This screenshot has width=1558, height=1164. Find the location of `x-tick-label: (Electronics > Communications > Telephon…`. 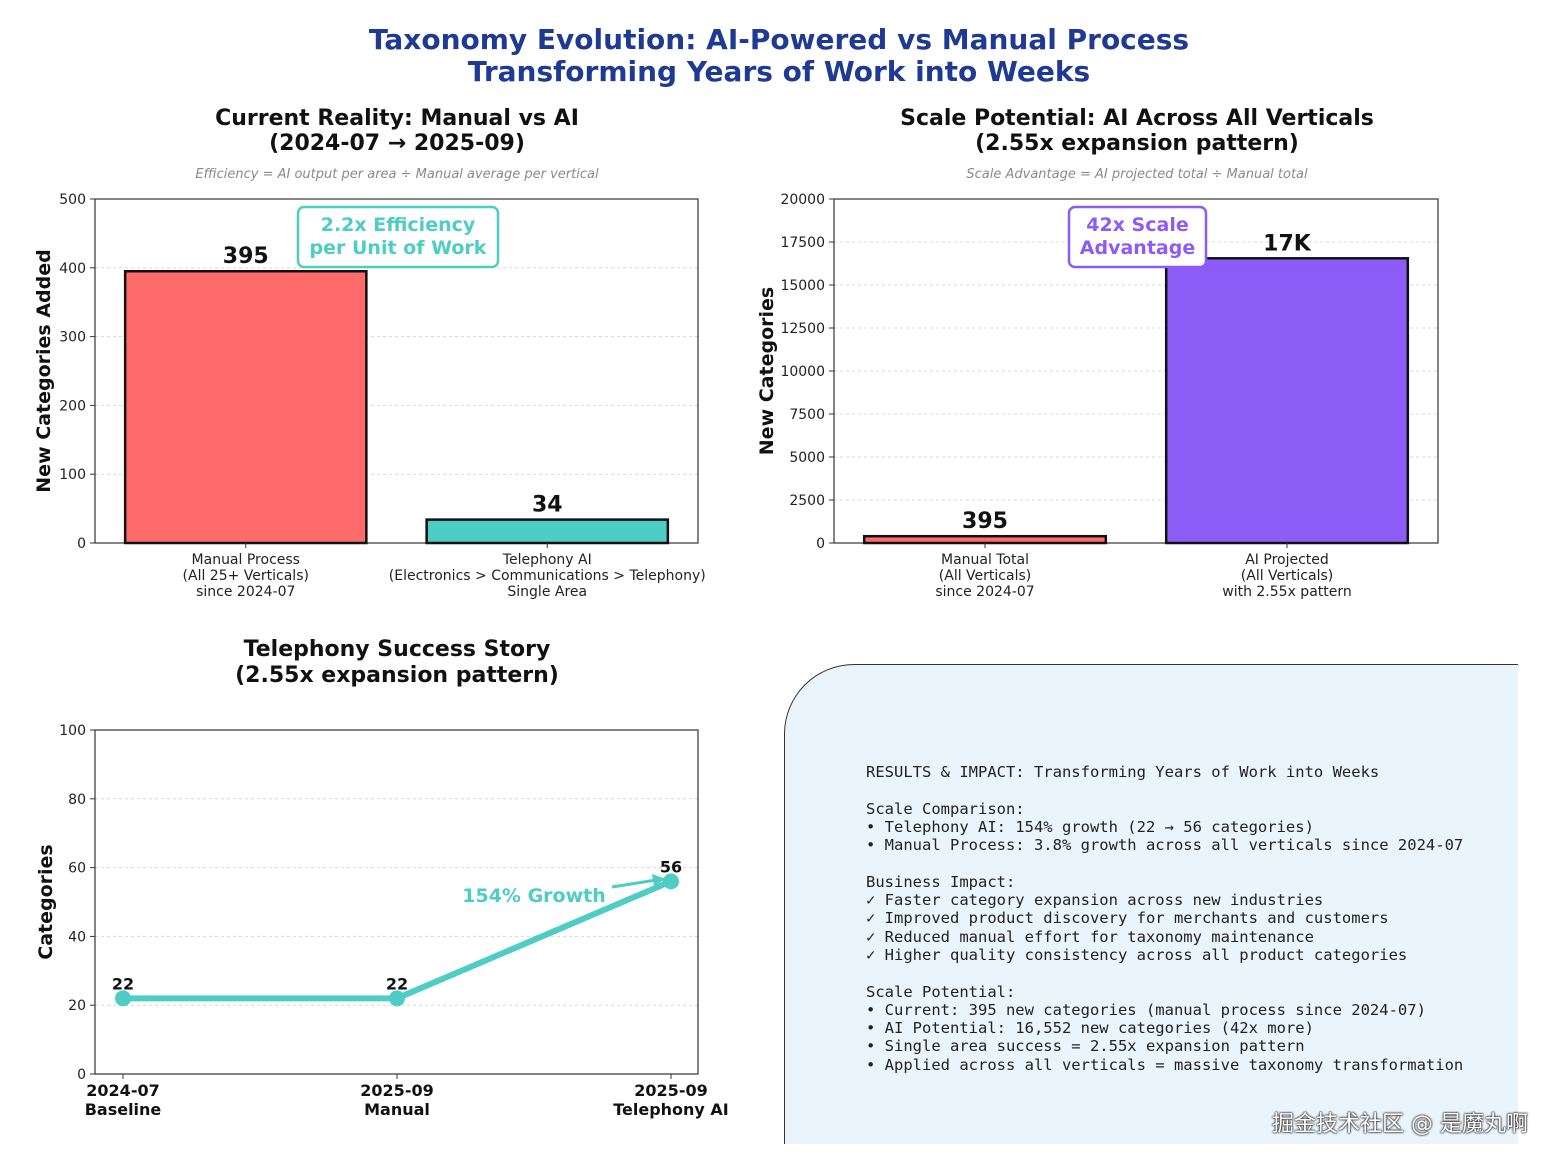

x-tick-label: (Electronics > Communications > Telephon… is located at coordinates (547, 576).